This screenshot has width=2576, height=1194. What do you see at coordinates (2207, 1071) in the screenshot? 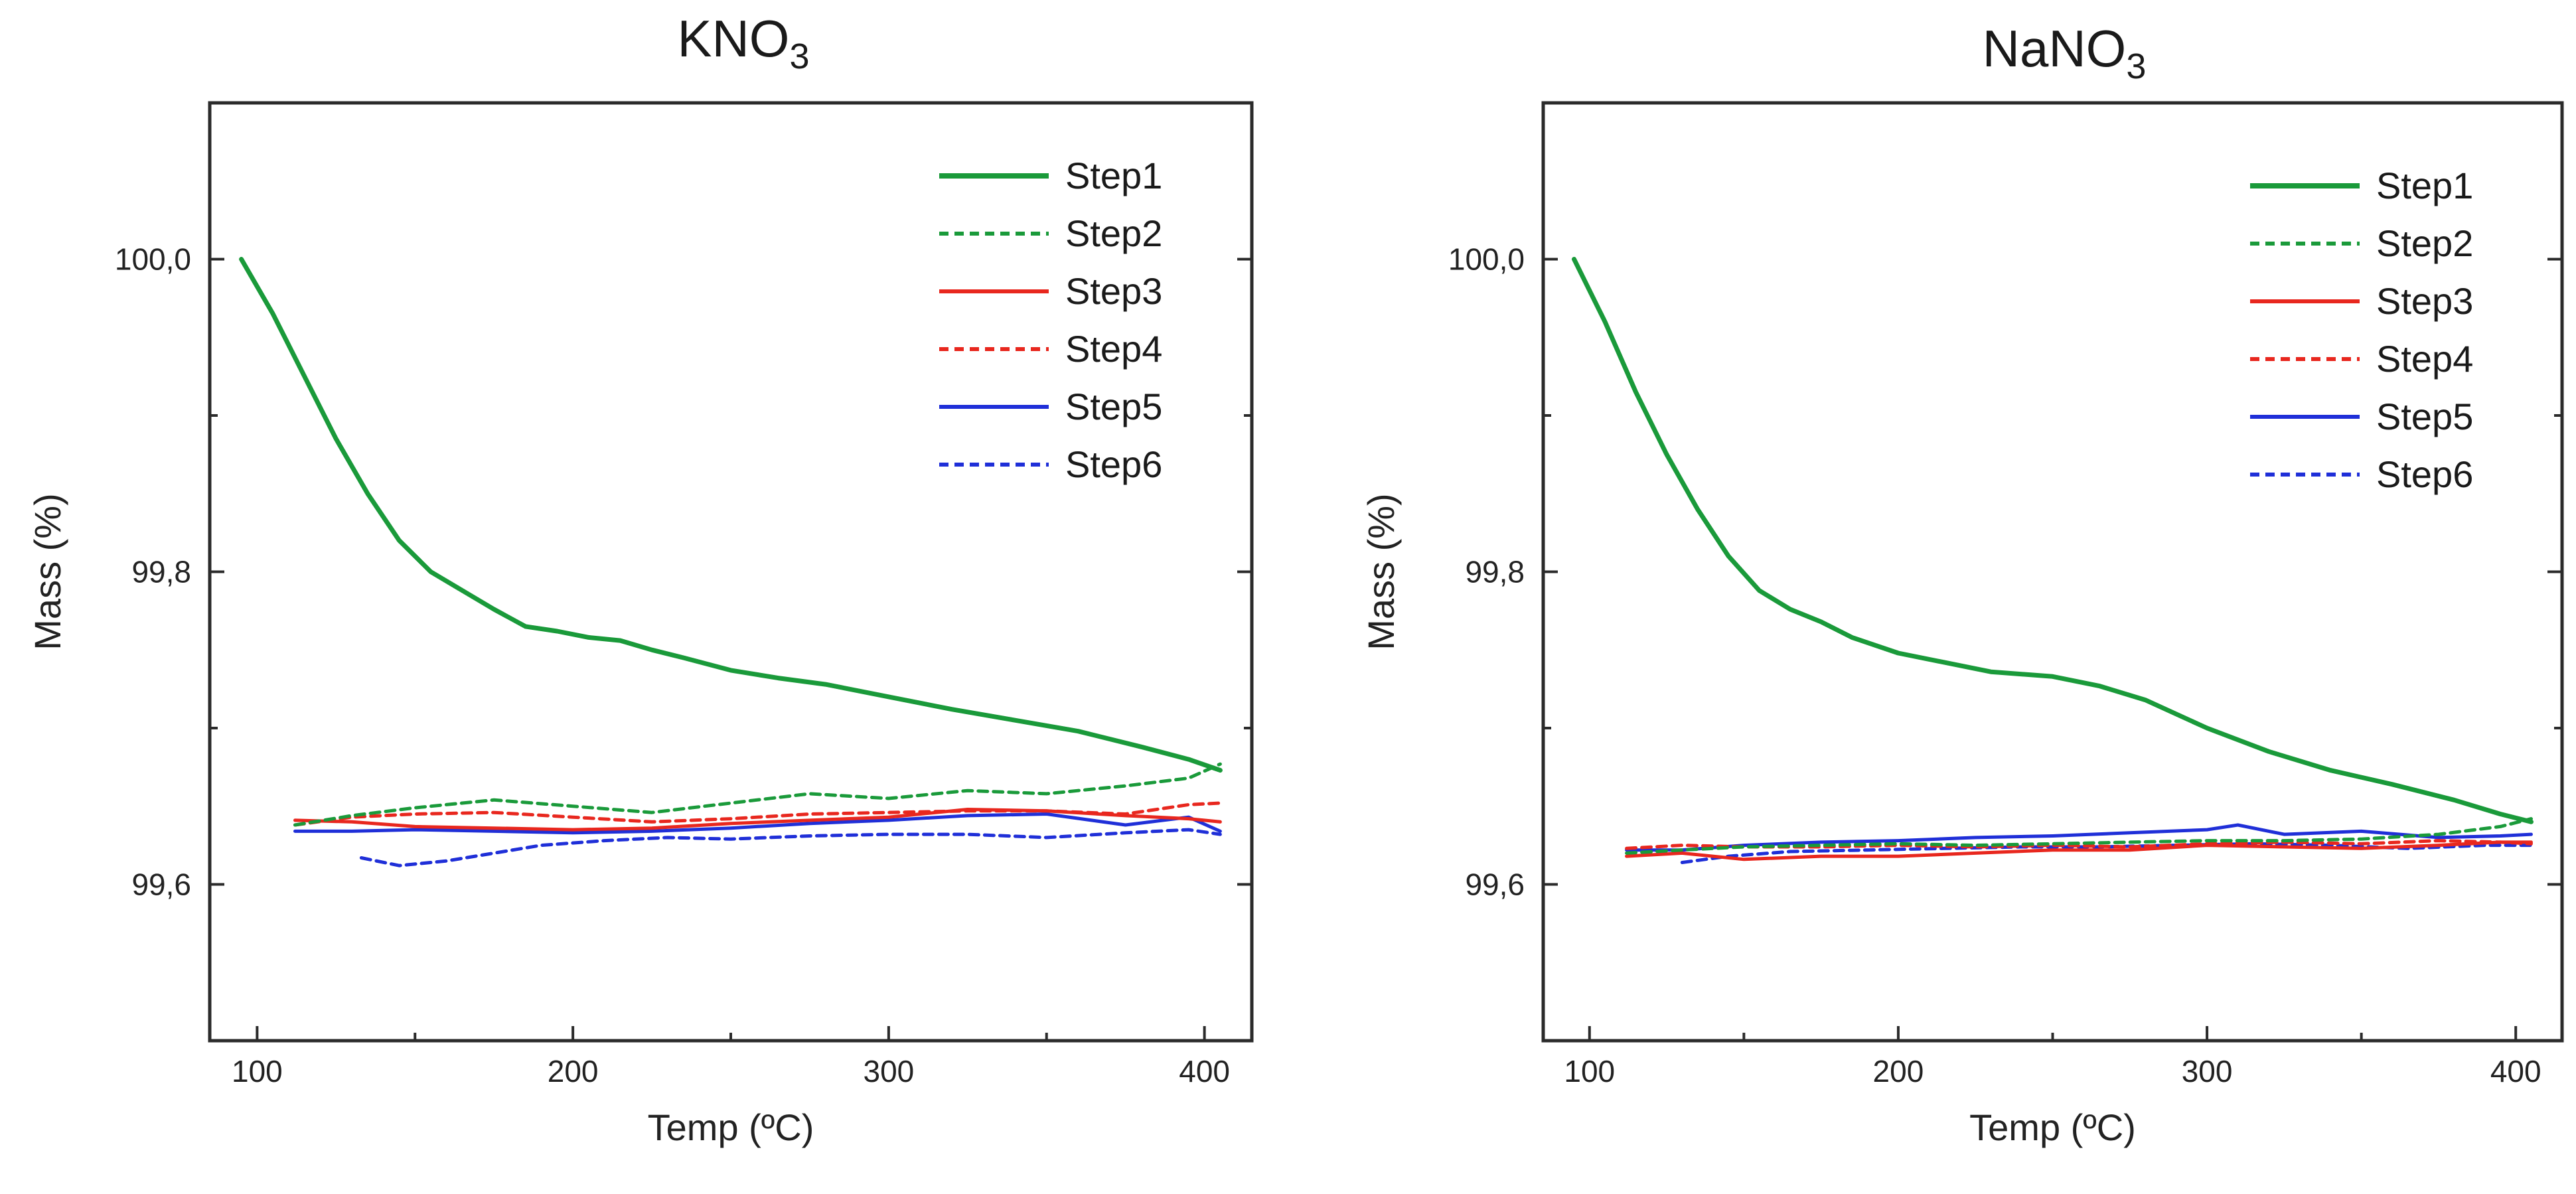
I see `chart-1-x-tick-label-2: 300` at bounding box center [2207, 1071].